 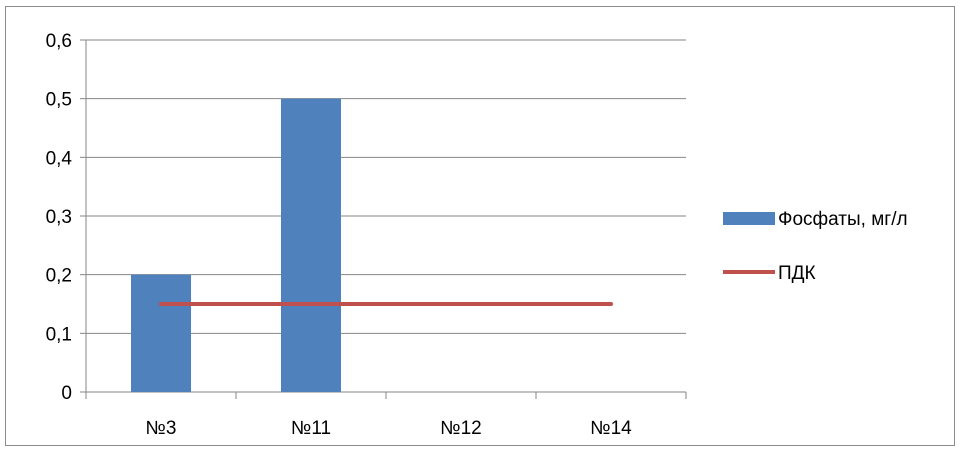 I want to click on y-tick-label: 0,3, so click(x=59, y=217).